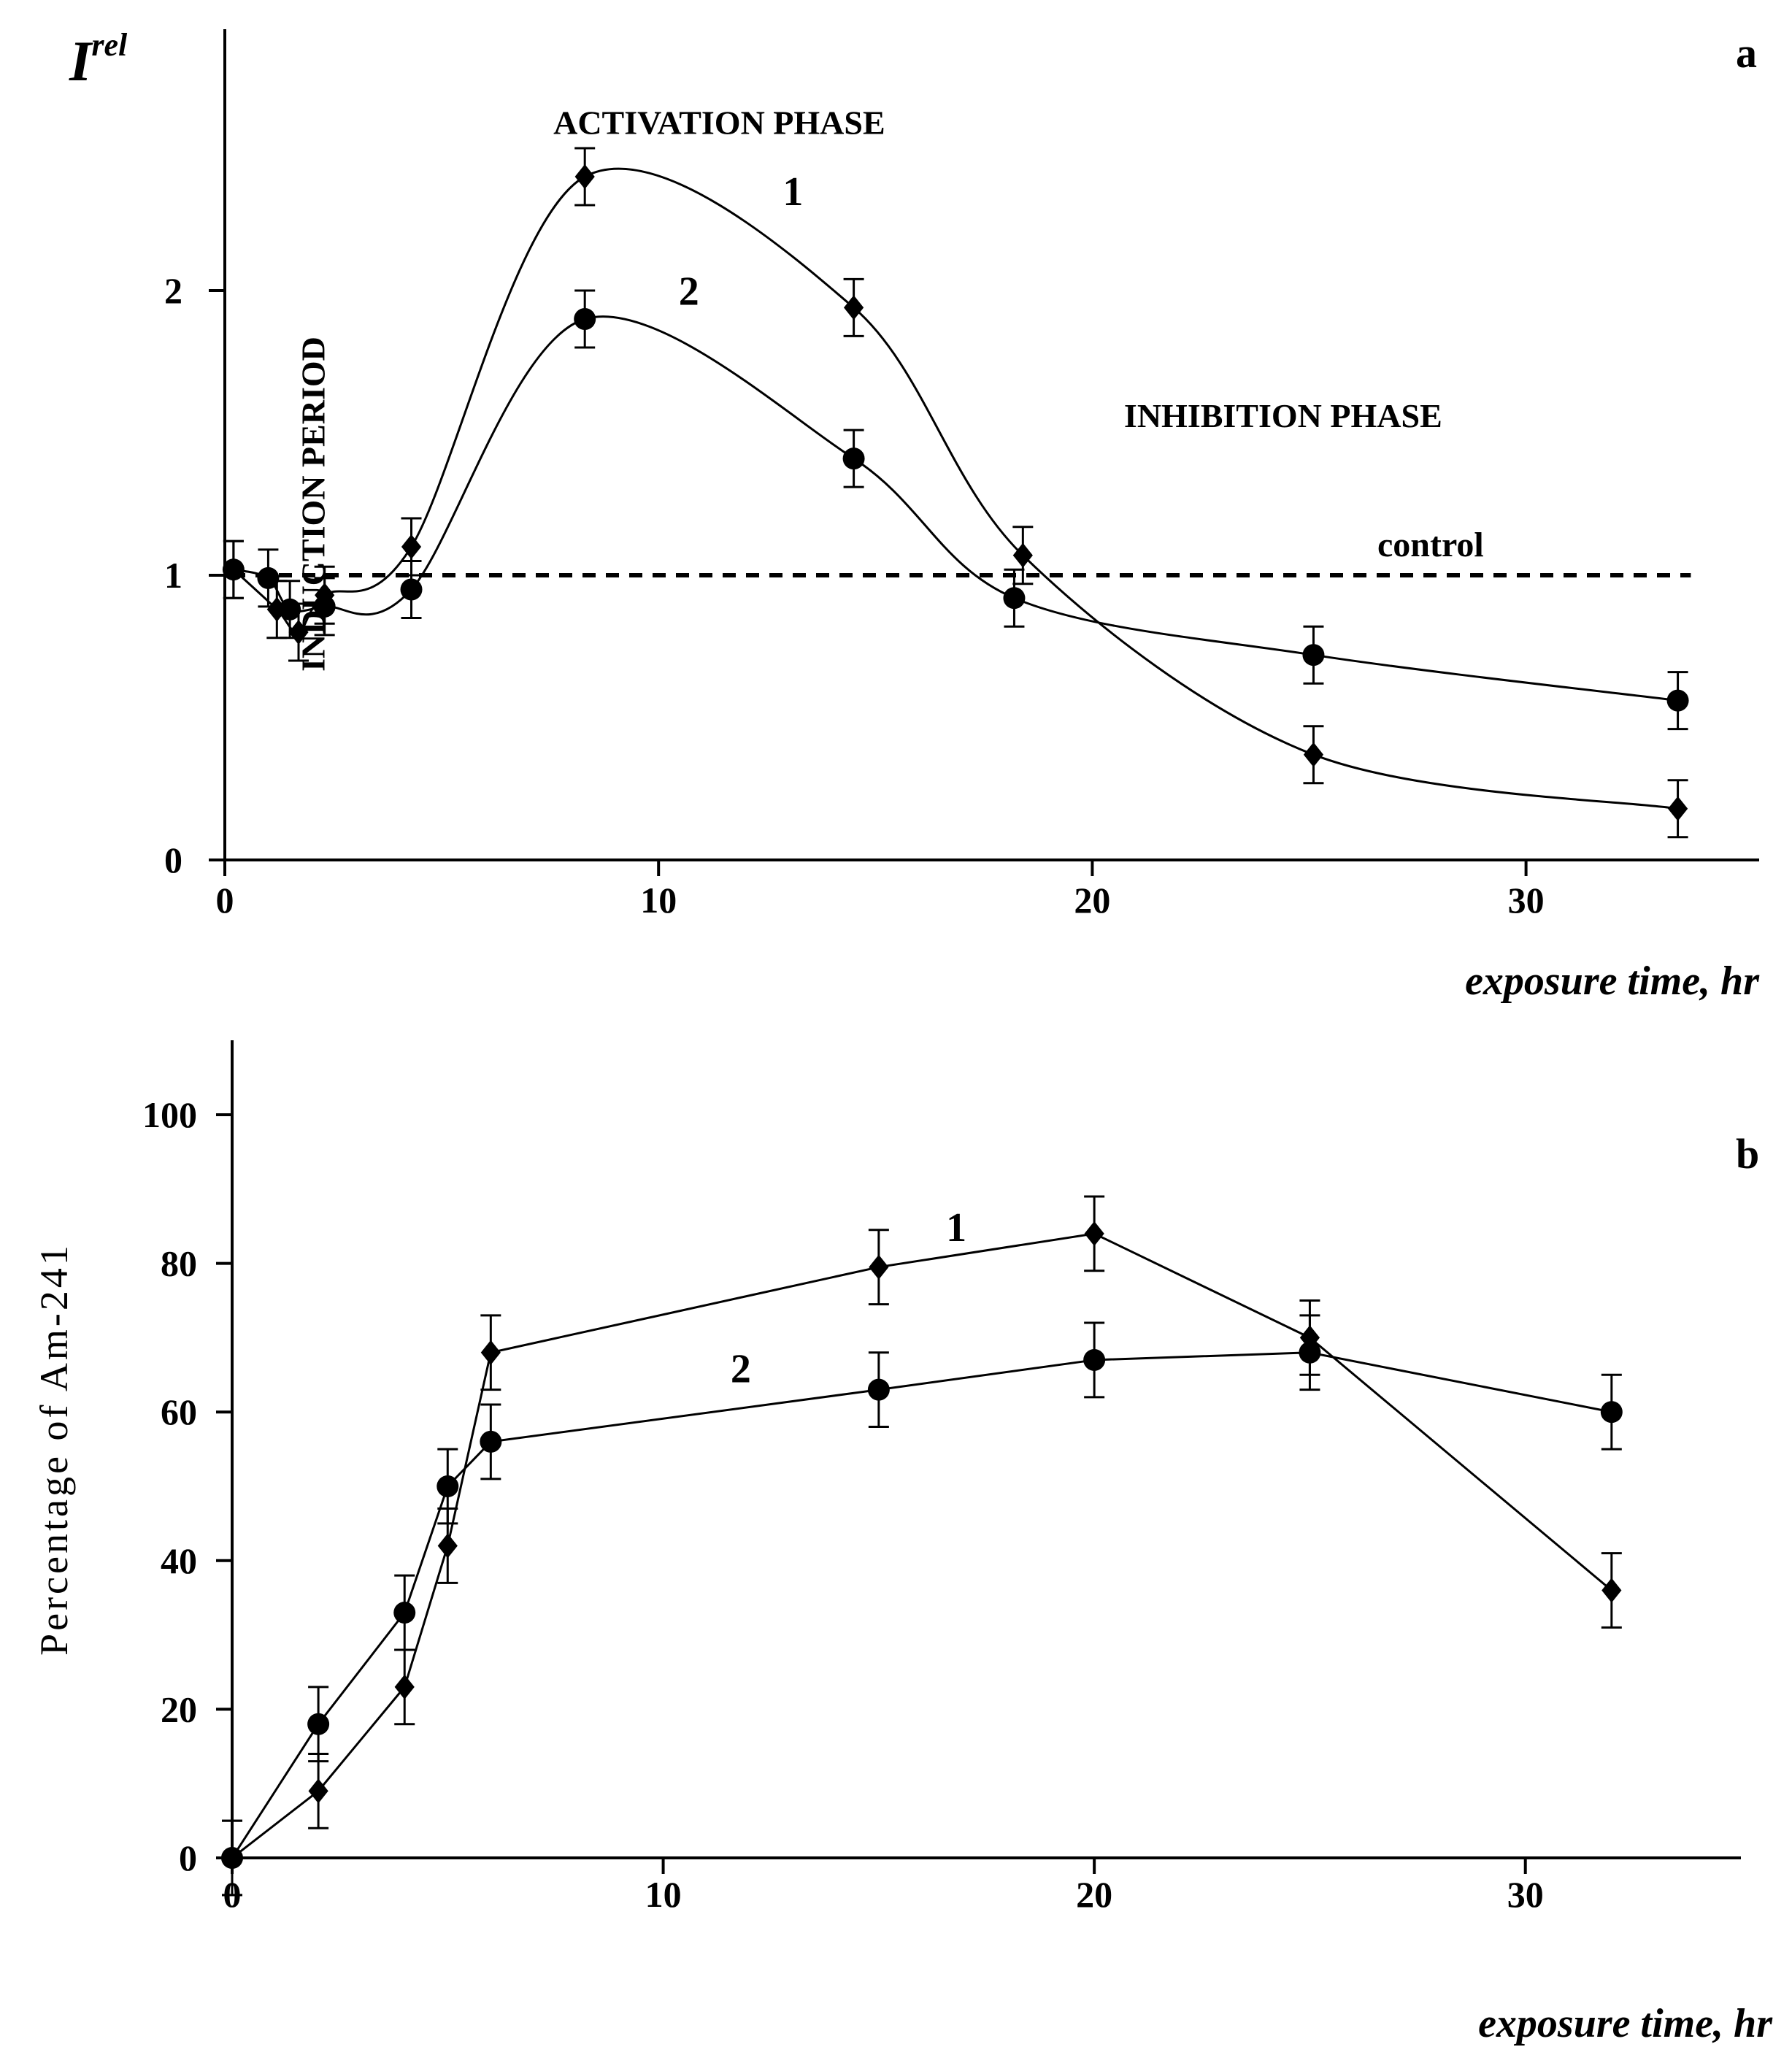 The height and width of the screenshot is (2055, 1792). Describe the element at coordinates (54, 1449) in the screenshot. I see `panel-b-y-label: Percentage of Am-241` at that location.